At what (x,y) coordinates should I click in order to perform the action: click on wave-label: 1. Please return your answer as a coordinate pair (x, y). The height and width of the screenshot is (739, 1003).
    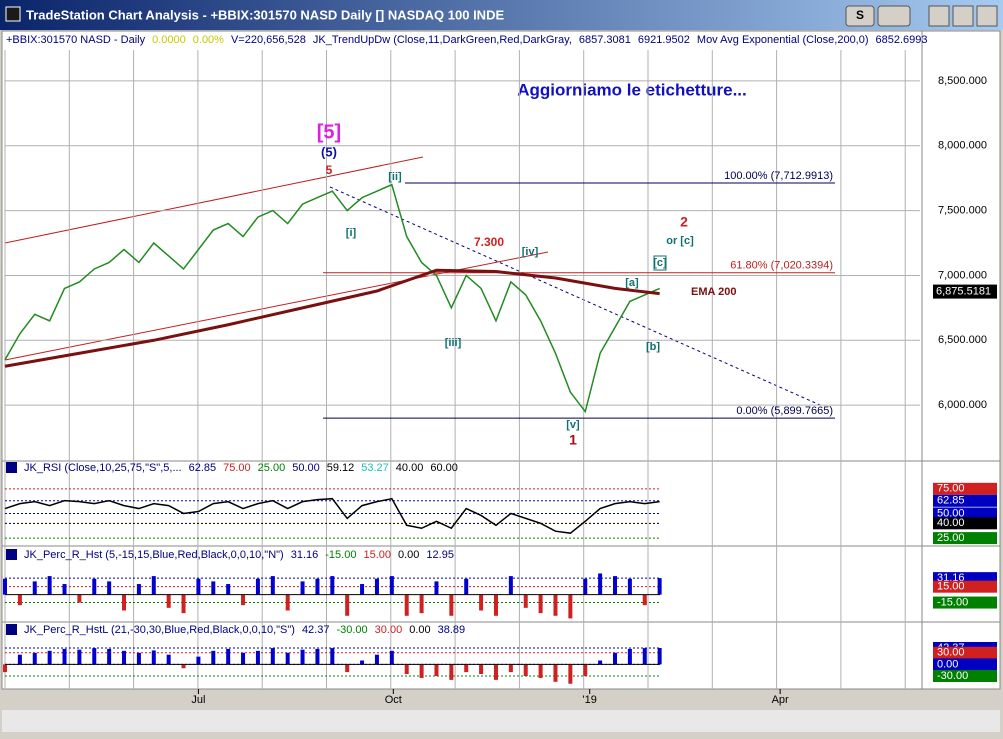
    Looking at the image, I should click on (573, 440).